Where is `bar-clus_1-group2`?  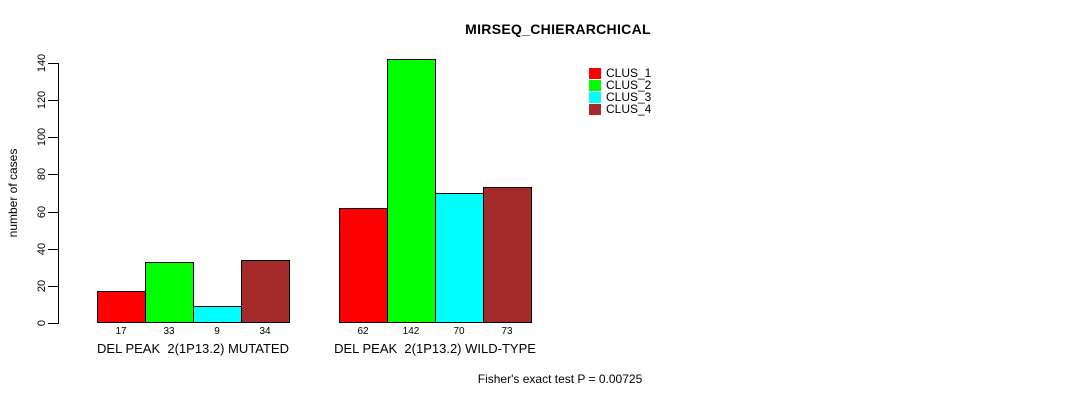
bar-clus_1-group2 is located at coordinates (363, 265).